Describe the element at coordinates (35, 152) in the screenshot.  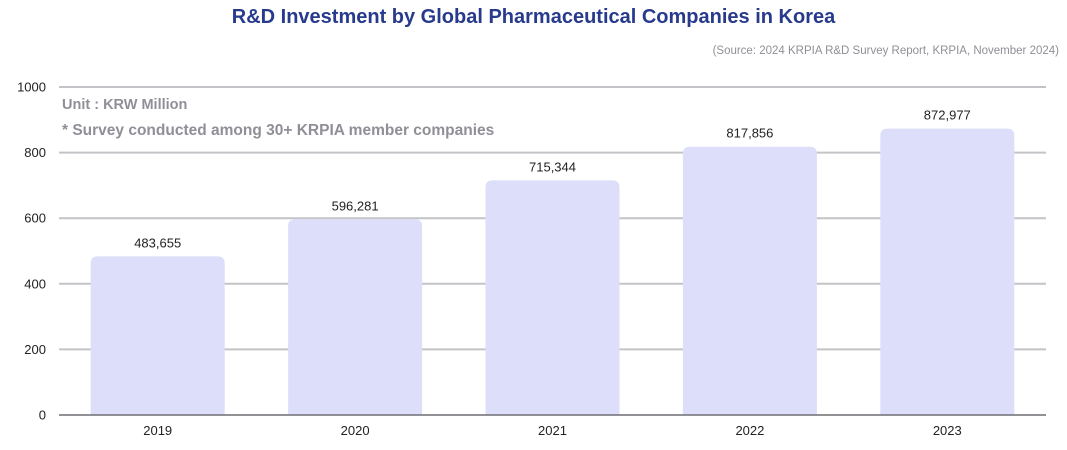
I see `y-tick-label: 800` at that location.